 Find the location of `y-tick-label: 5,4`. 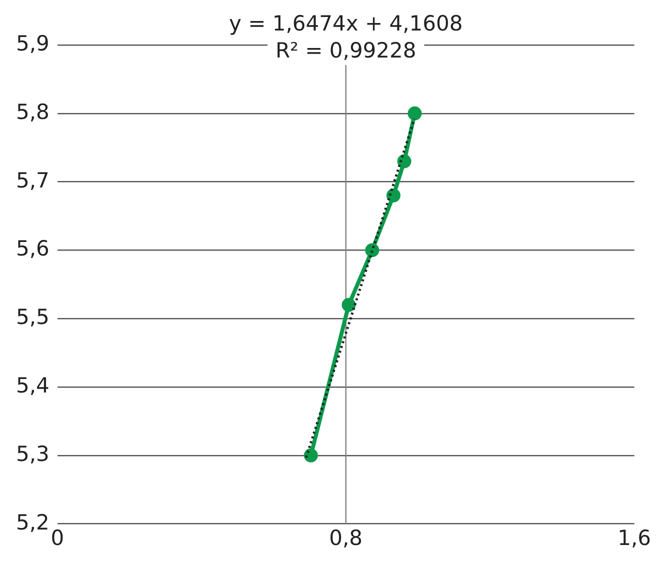

y-tick-label: 5,4 is located at coordinates (33, 385).